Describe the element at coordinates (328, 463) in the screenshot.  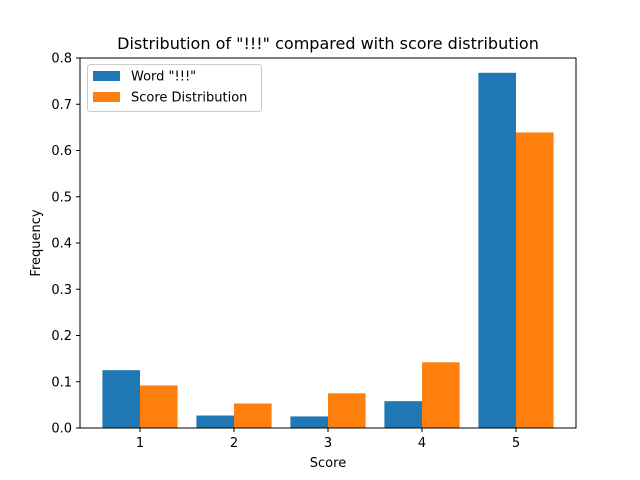
I see `x-axis-label: Score` at that location.